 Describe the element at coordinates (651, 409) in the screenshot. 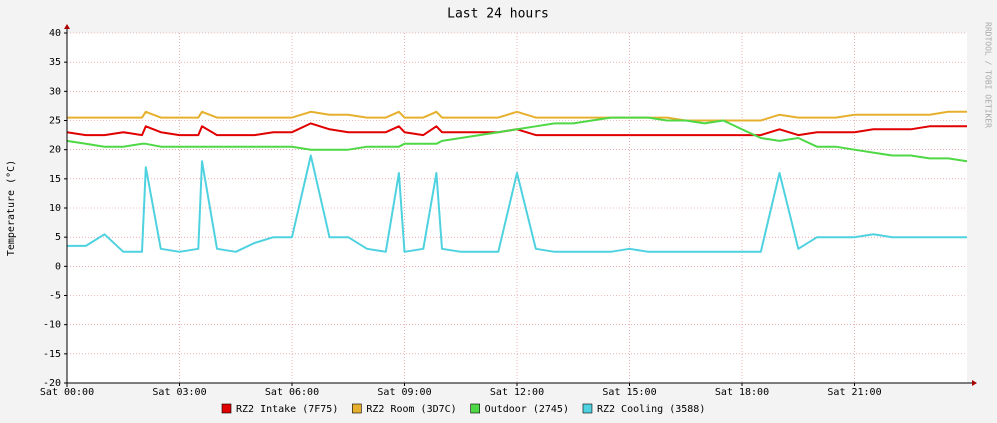

I see `legend-label: RZ2 Cooling (3588)` at that location.